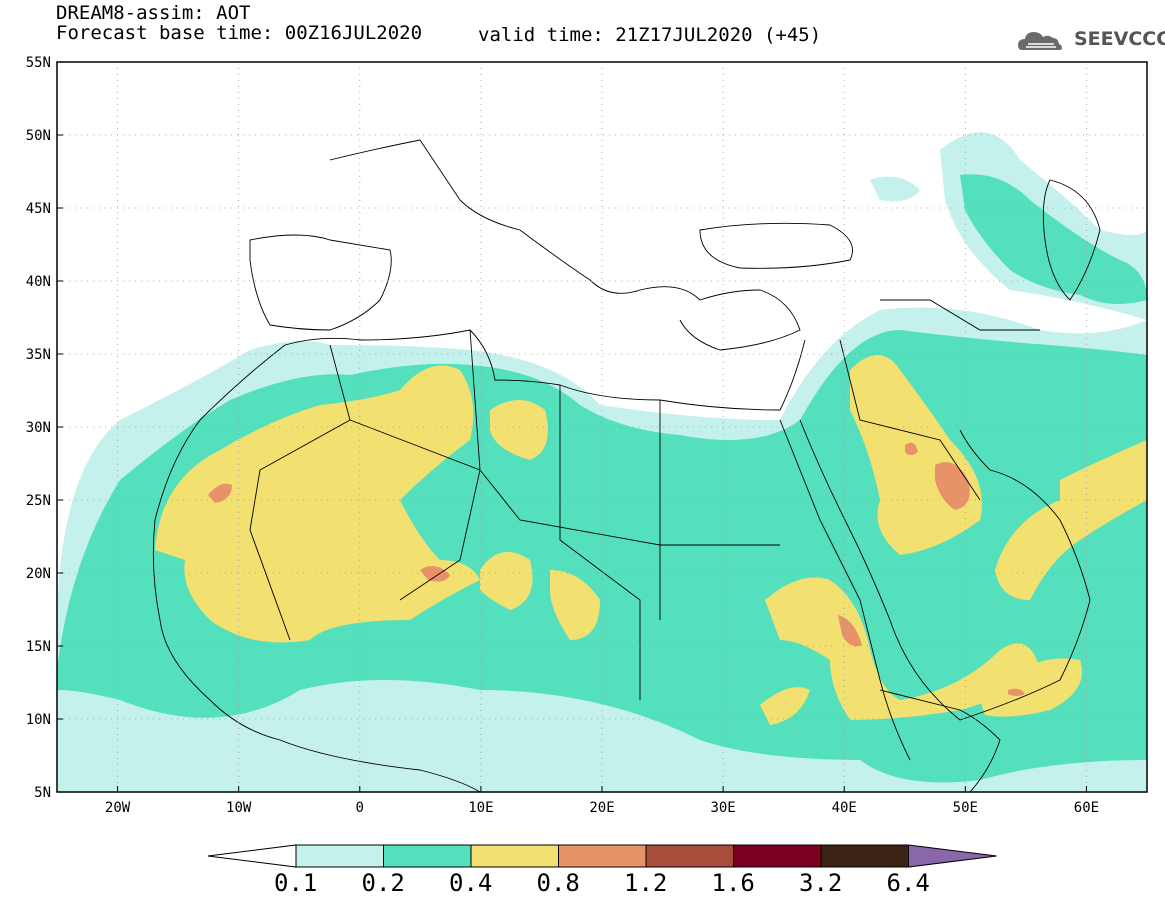  I want to click on colorbar-label: 1.2, so click(646, 883).